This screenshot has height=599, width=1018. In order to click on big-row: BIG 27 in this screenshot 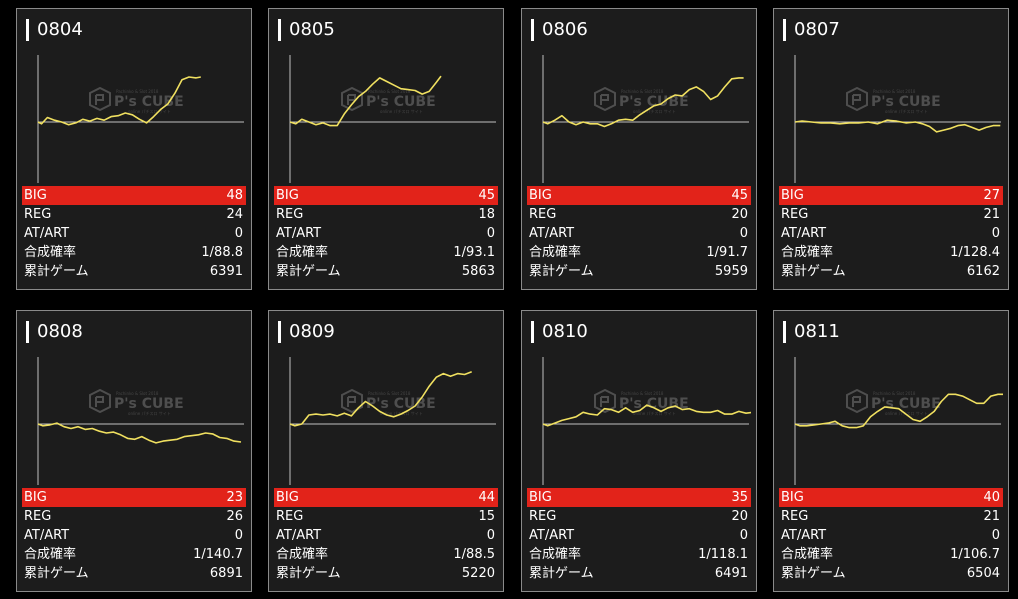, I will do `click(891, 195)`.